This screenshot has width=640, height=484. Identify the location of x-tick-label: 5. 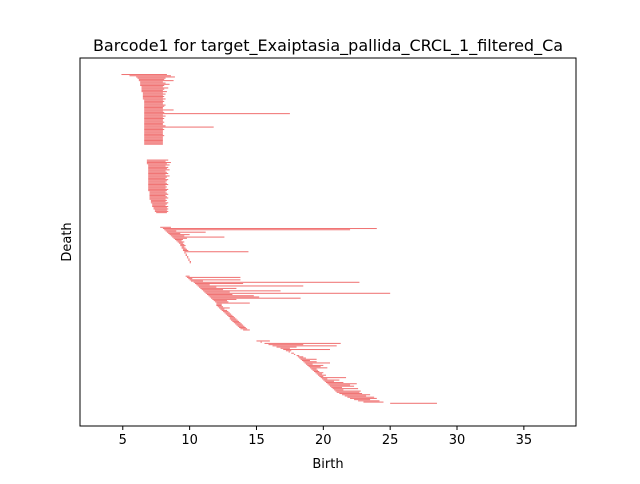
(123, 440).